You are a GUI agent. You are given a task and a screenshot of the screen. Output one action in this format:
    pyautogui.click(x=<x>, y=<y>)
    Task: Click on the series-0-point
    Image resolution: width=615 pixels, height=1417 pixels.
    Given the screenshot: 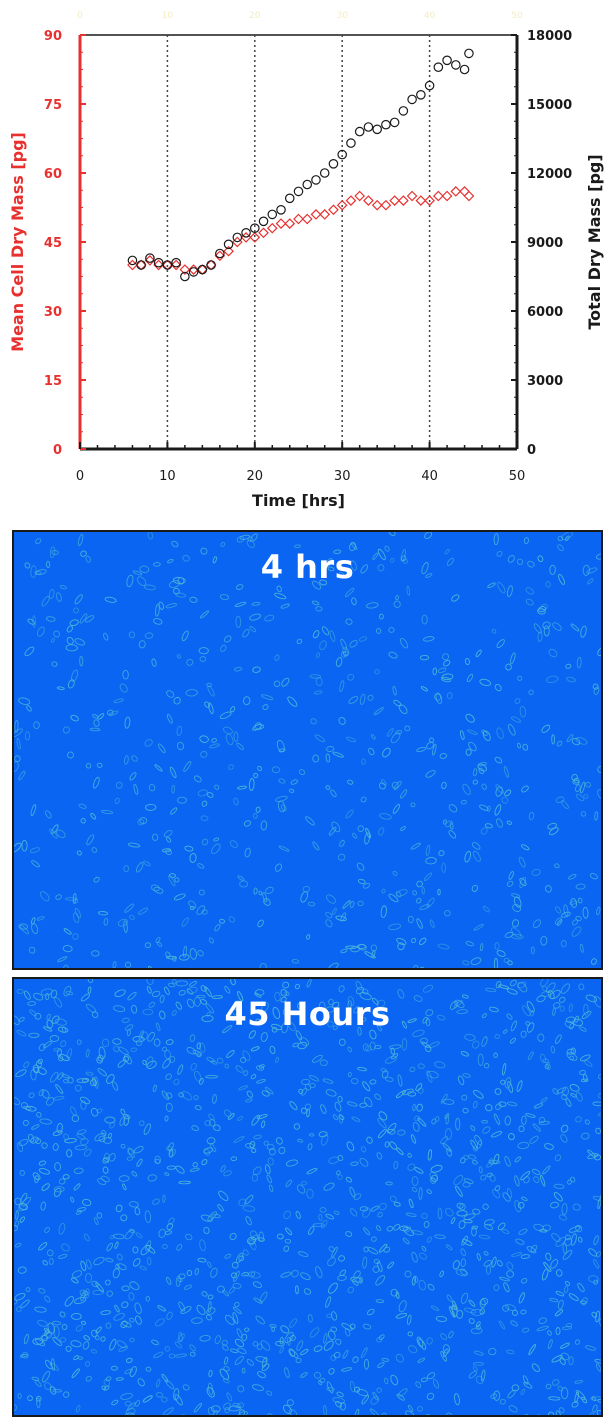 What is the action you would take?
    pyautogui.click(x=412, y=196)
    